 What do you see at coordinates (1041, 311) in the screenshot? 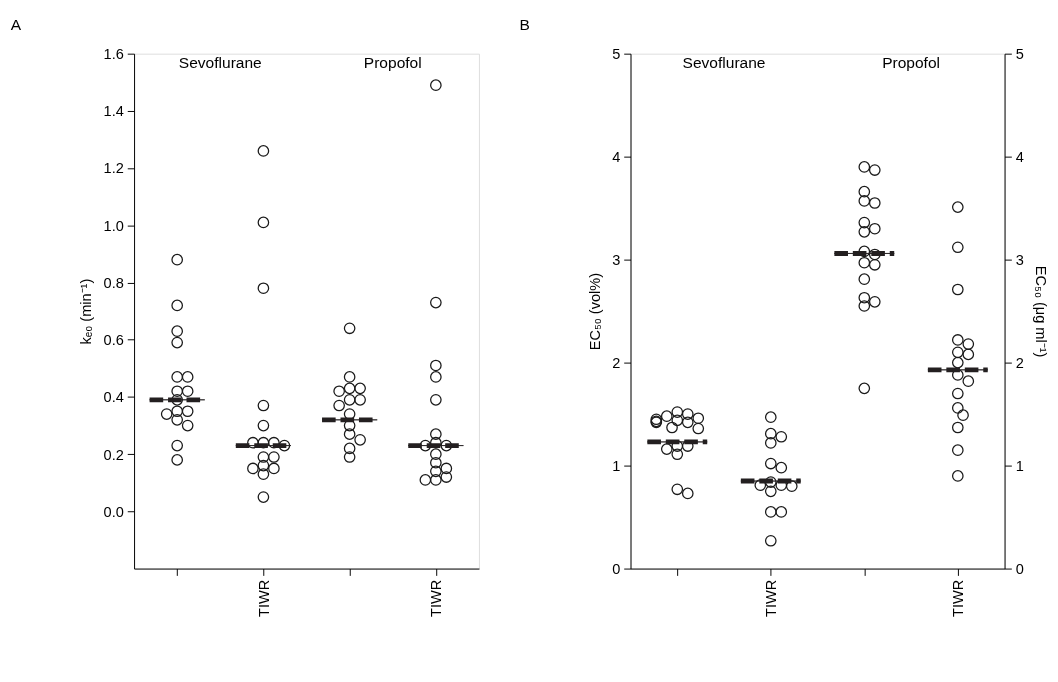
I see `y2-axis-title: EC₅₀ (μg ml⁻¹)` at bounding box center [1041, 311].